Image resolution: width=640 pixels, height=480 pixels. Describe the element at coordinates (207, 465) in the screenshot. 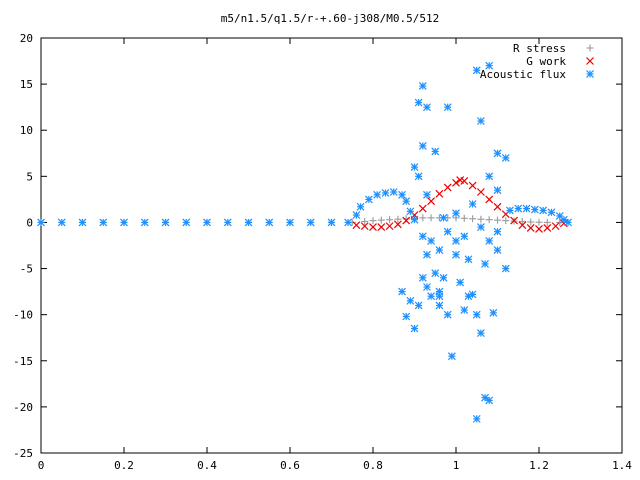

I see `x-tick-label: 0.4` at that location.